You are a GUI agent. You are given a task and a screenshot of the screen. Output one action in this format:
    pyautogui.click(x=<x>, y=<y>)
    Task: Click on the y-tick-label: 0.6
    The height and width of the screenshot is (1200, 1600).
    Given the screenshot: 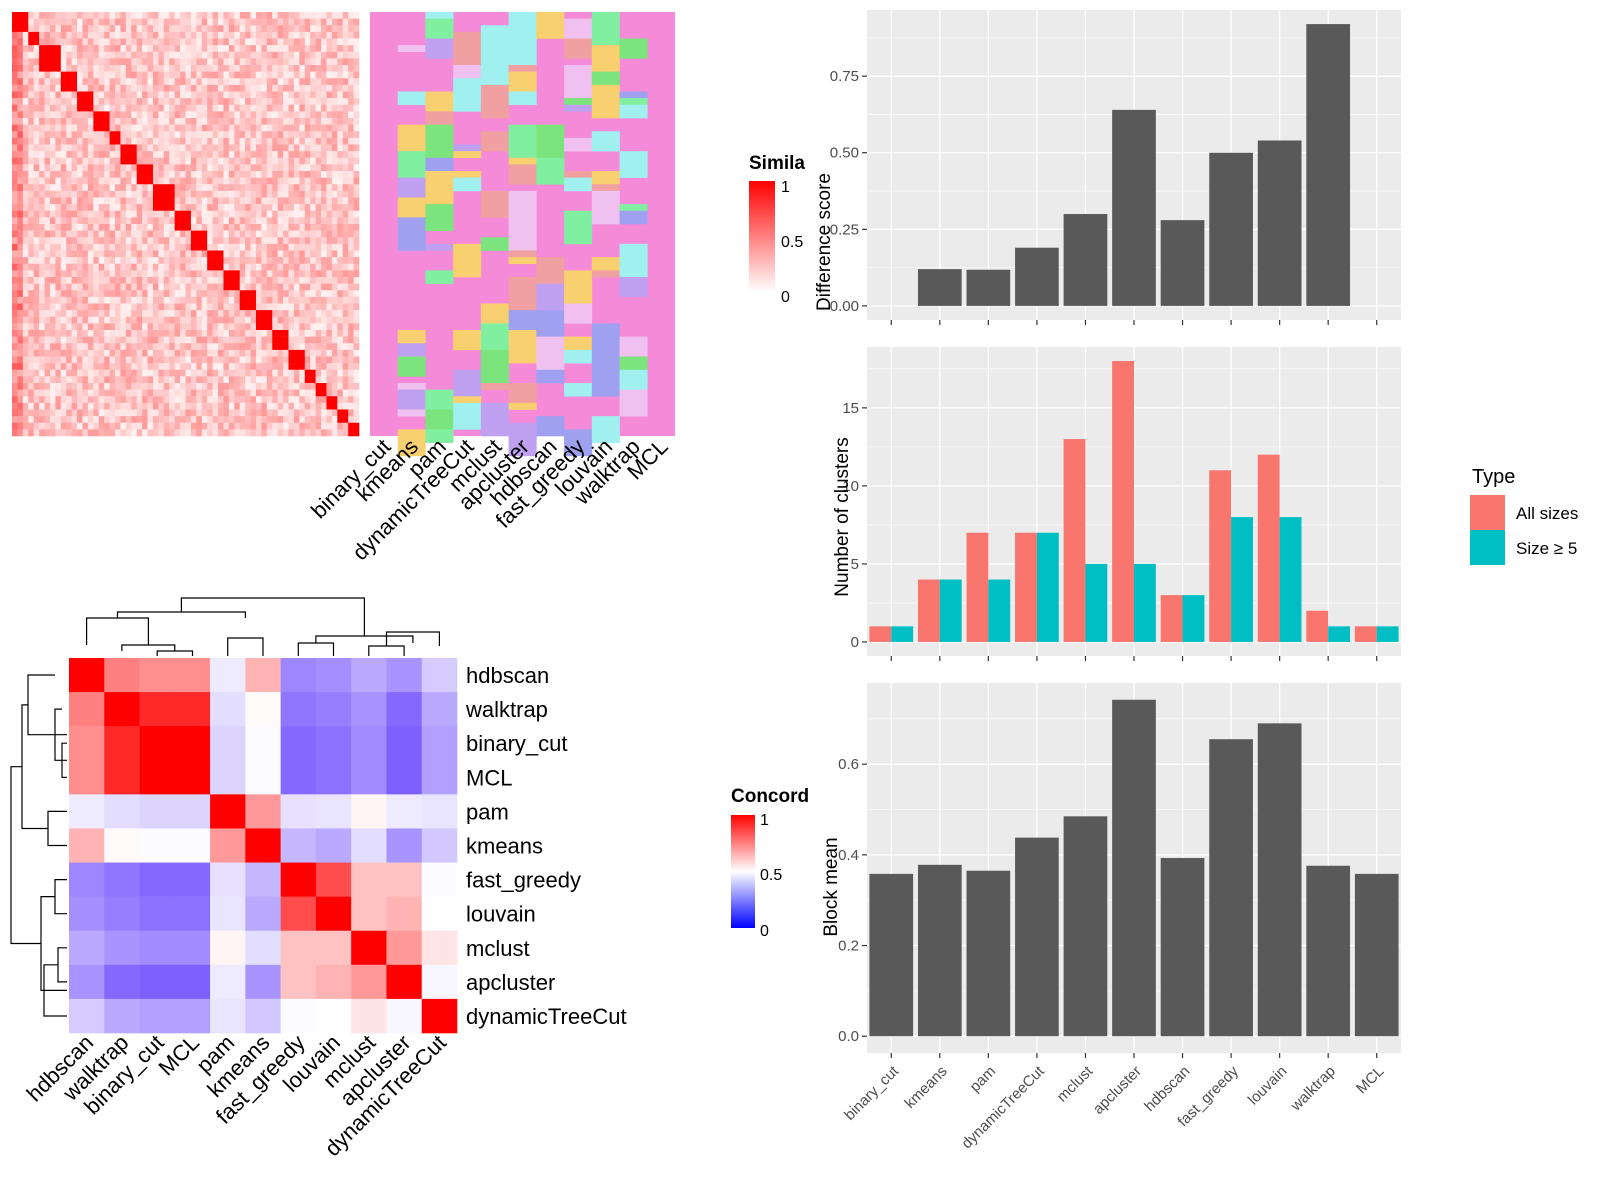 What is the action you would take?
    pyautogui.click(x=848, y=764)
    